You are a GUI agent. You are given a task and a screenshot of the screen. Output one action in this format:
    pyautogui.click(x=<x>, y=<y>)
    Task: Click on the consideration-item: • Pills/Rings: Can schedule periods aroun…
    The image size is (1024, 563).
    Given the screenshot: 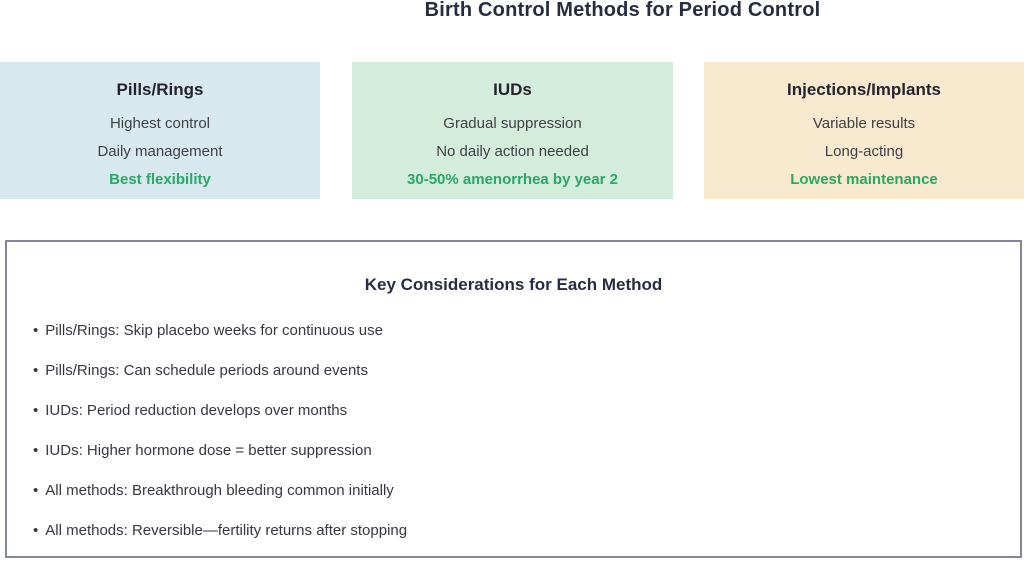 What is the action you would take?
    pyautogui.click(x=526, y=371)
    